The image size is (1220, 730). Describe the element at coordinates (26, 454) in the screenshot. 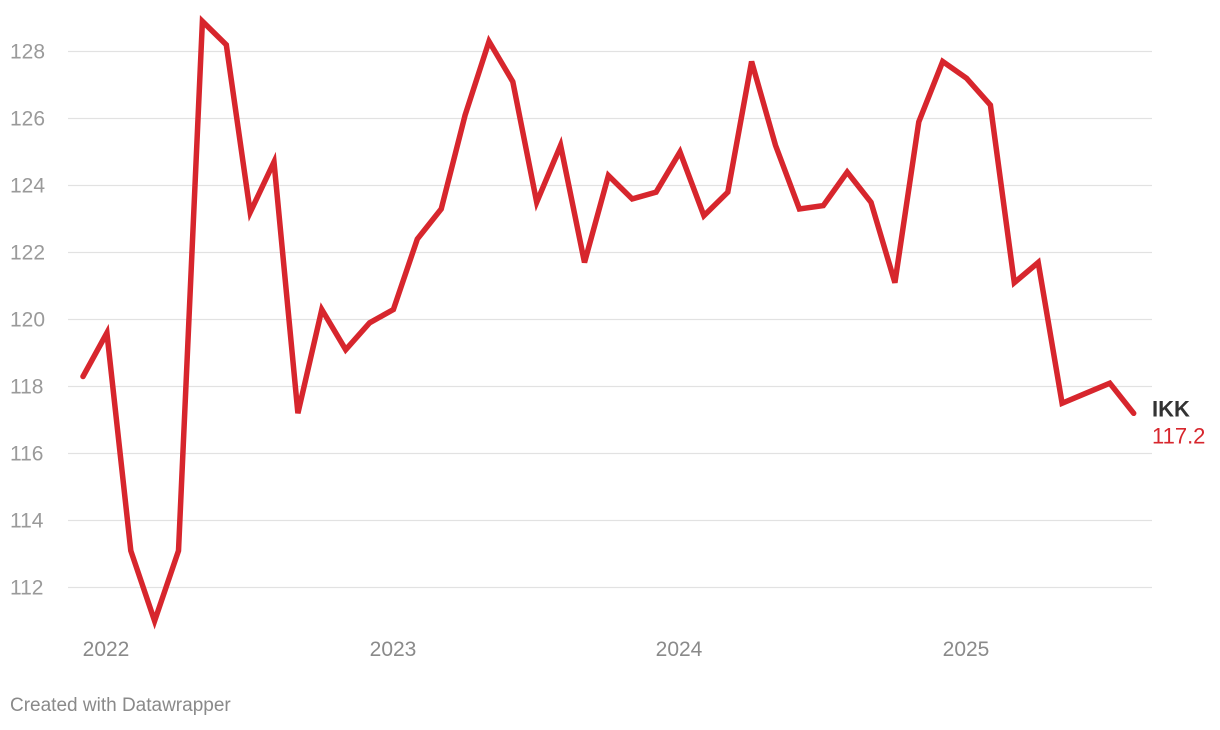

I see `y-tick-label: 116` at that location.